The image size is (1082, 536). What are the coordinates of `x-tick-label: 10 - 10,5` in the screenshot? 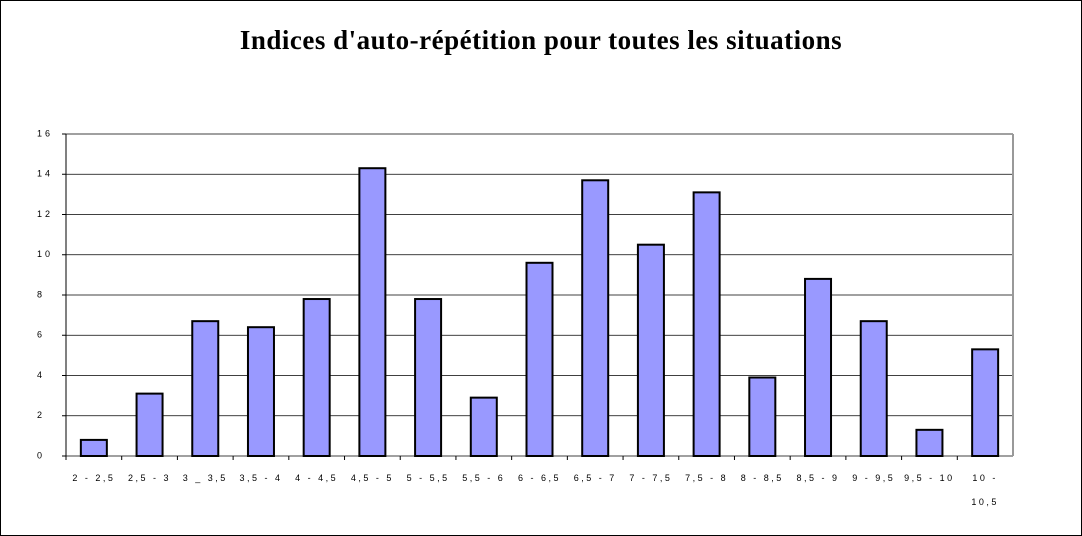 It's located at (985, 490).